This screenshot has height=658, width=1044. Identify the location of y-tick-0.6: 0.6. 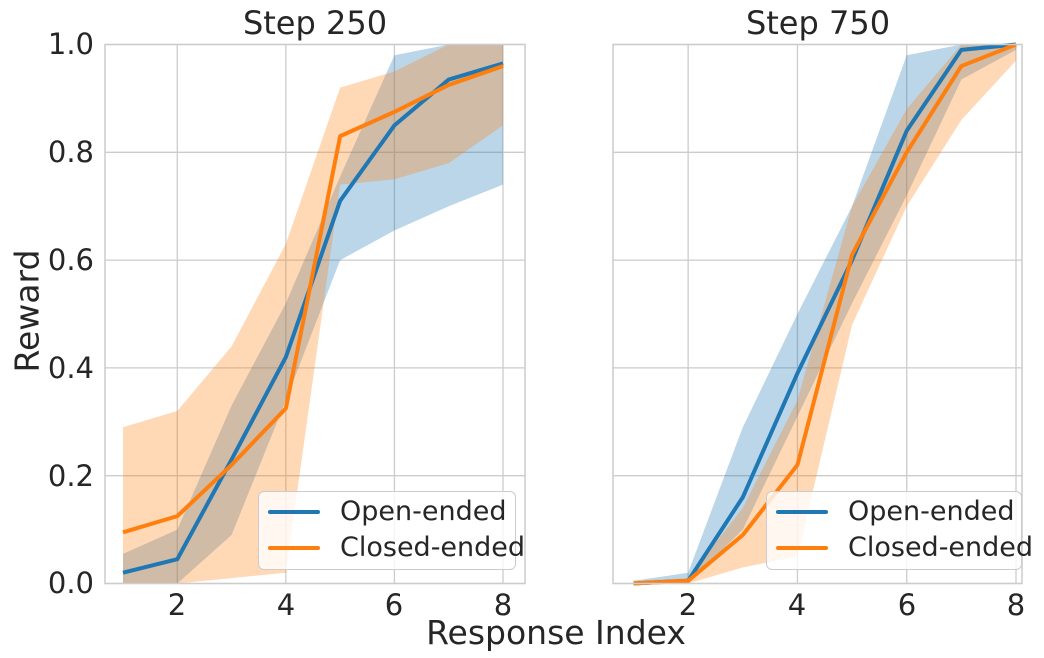
(70, 260).